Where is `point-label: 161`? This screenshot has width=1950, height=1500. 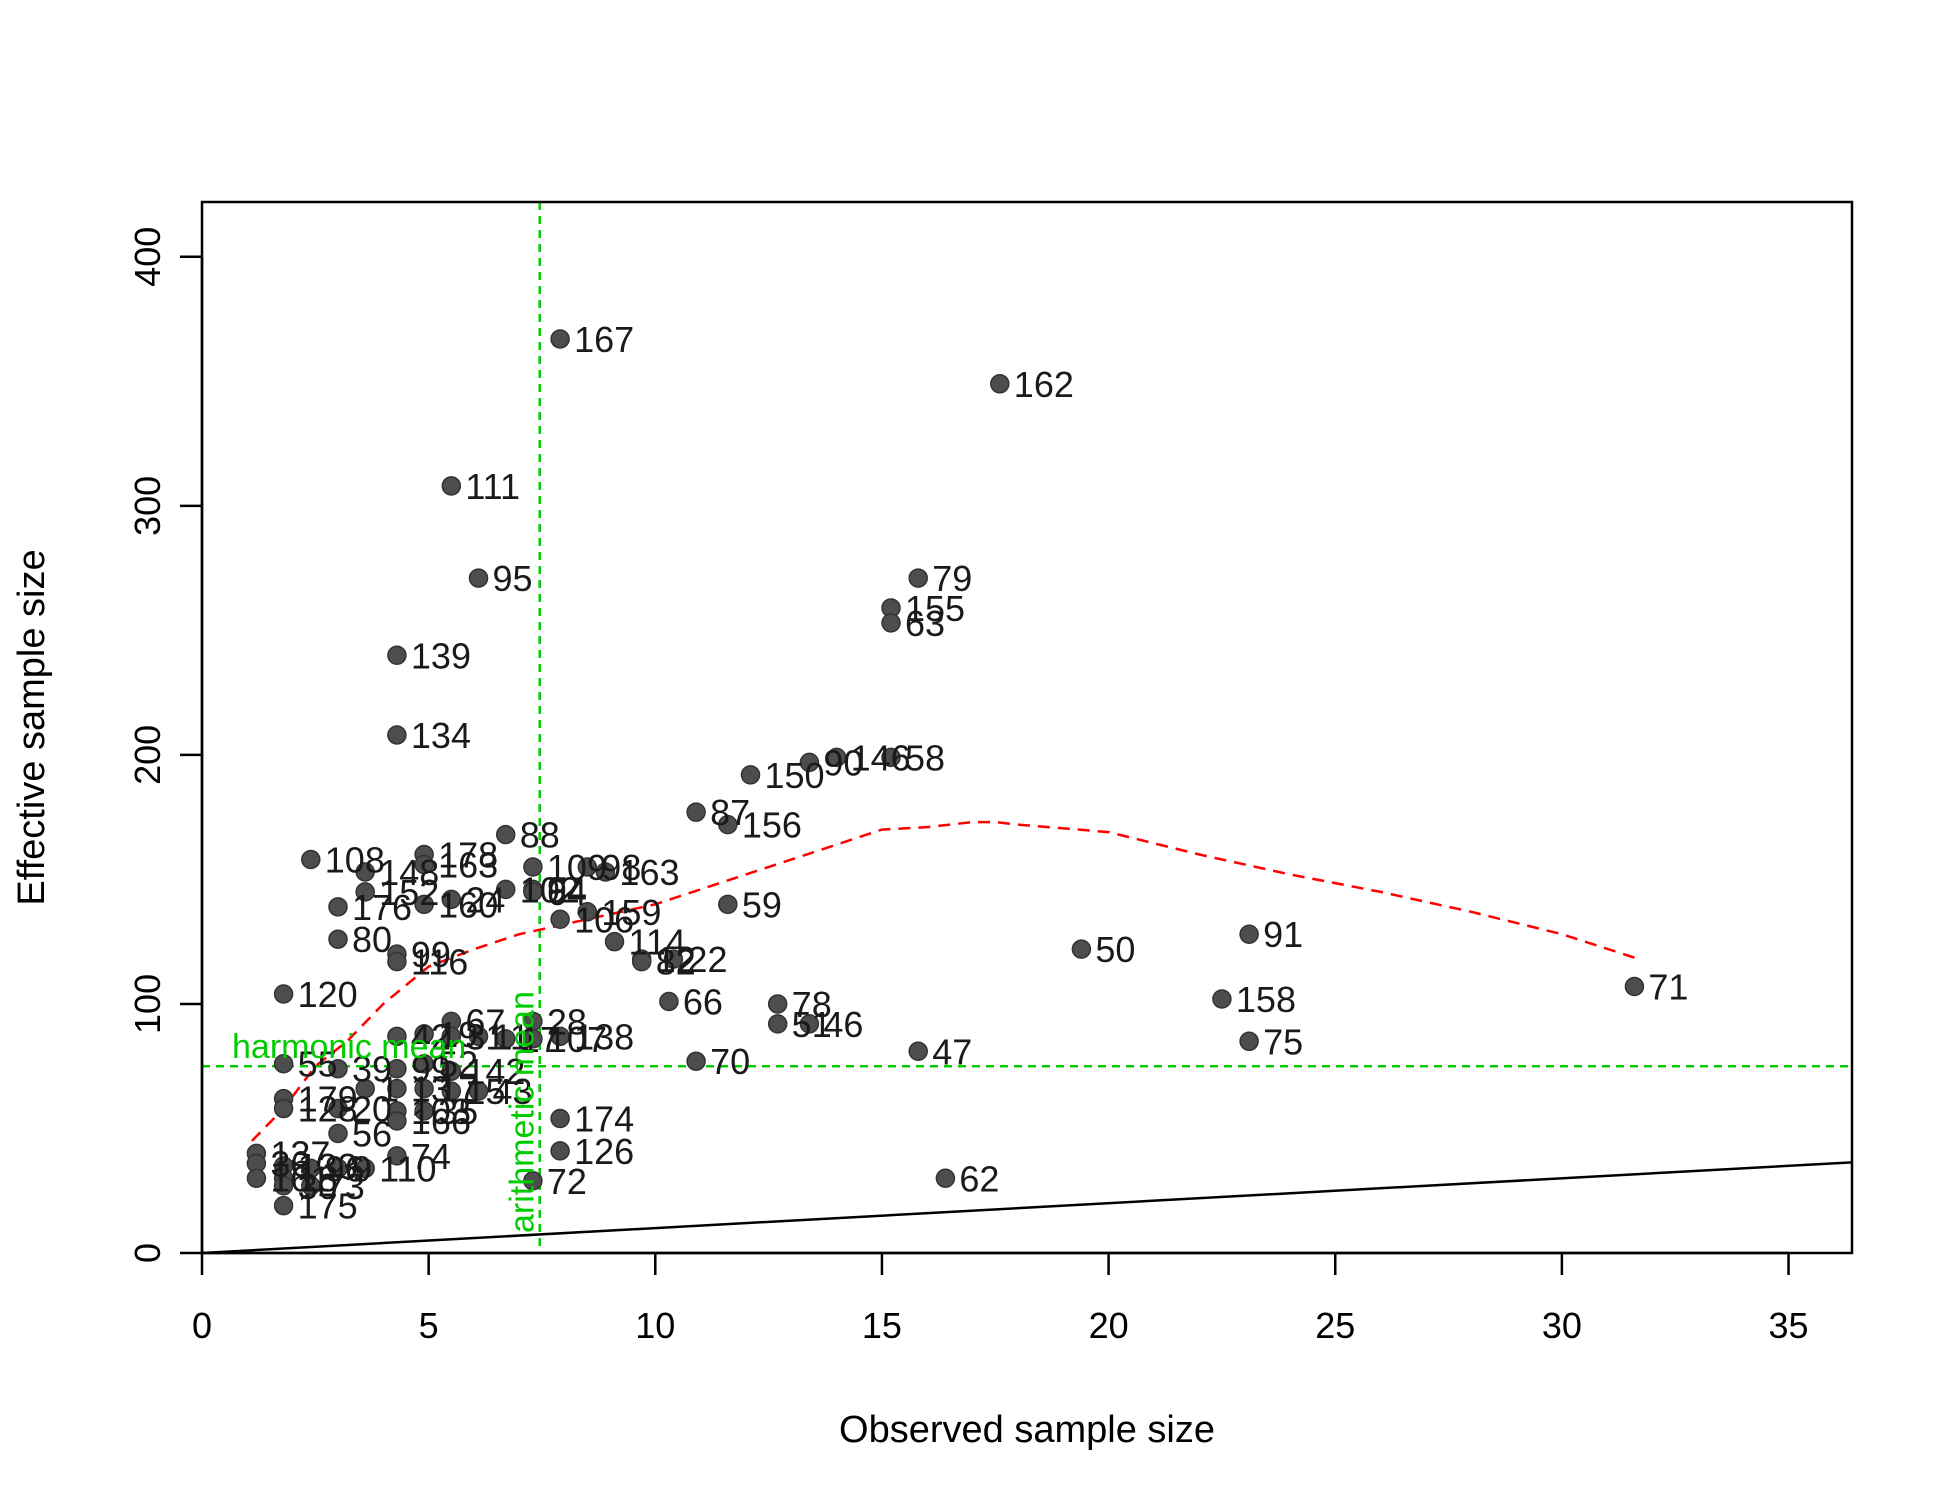 point-label: 161 is located at coordinates (300, 1178).